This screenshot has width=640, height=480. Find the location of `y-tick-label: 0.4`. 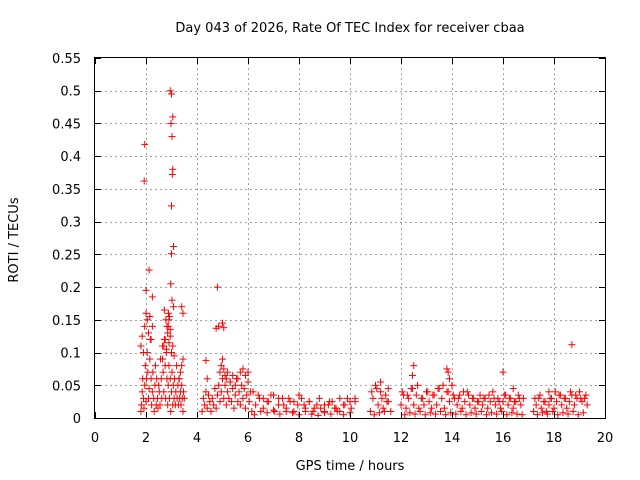

y-tick-label: 0.4 is located at coordinates (70, 157).